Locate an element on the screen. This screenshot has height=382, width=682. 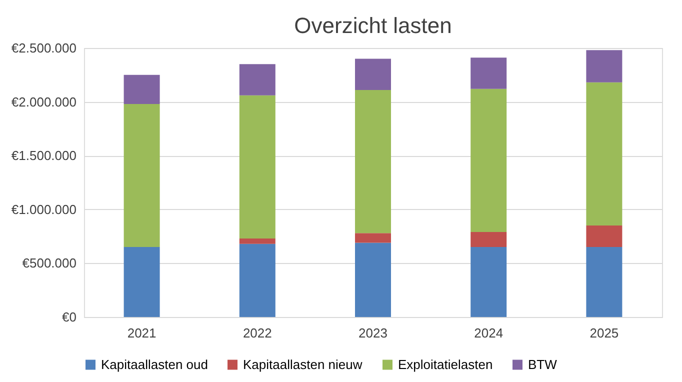
x-tick-label: 2024 is located at coordinates (489, 333).